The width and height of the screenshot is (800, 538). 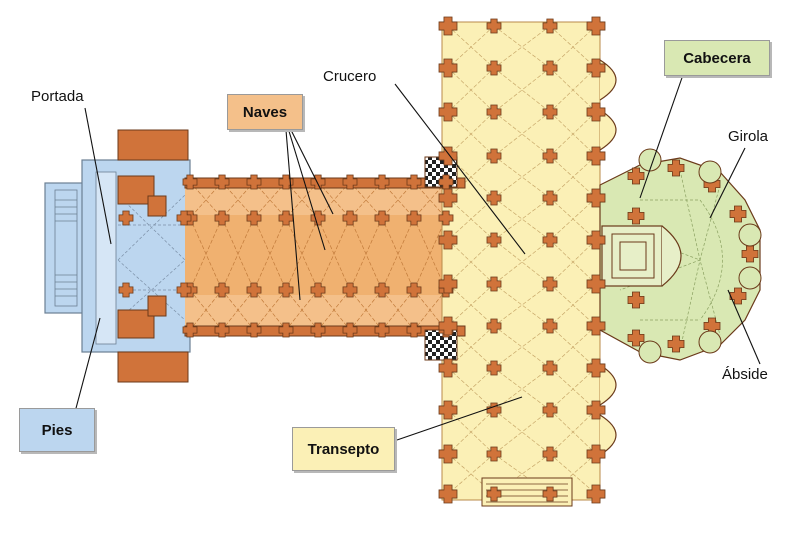 What do you see at coordinates (350, 76) in the screenshot?
I see `label-crucero: Crucero` at bounding box center [350, 76].